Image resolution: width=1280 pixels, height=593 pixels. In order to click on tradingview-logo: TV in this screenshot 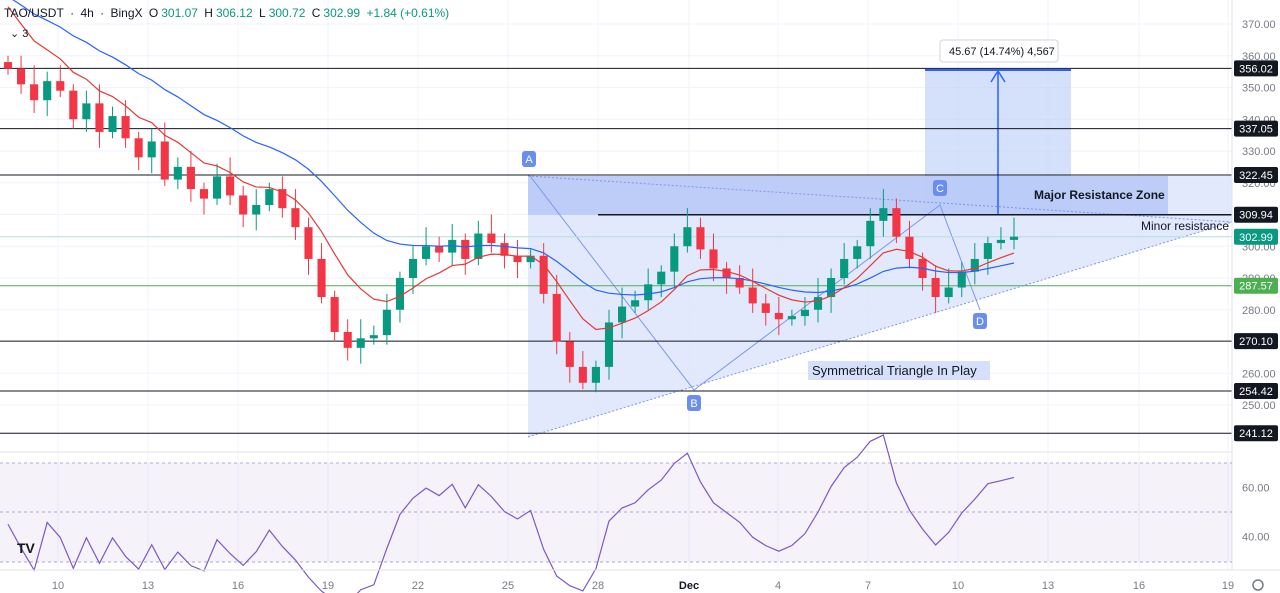, I will do `click(26, 548)`.